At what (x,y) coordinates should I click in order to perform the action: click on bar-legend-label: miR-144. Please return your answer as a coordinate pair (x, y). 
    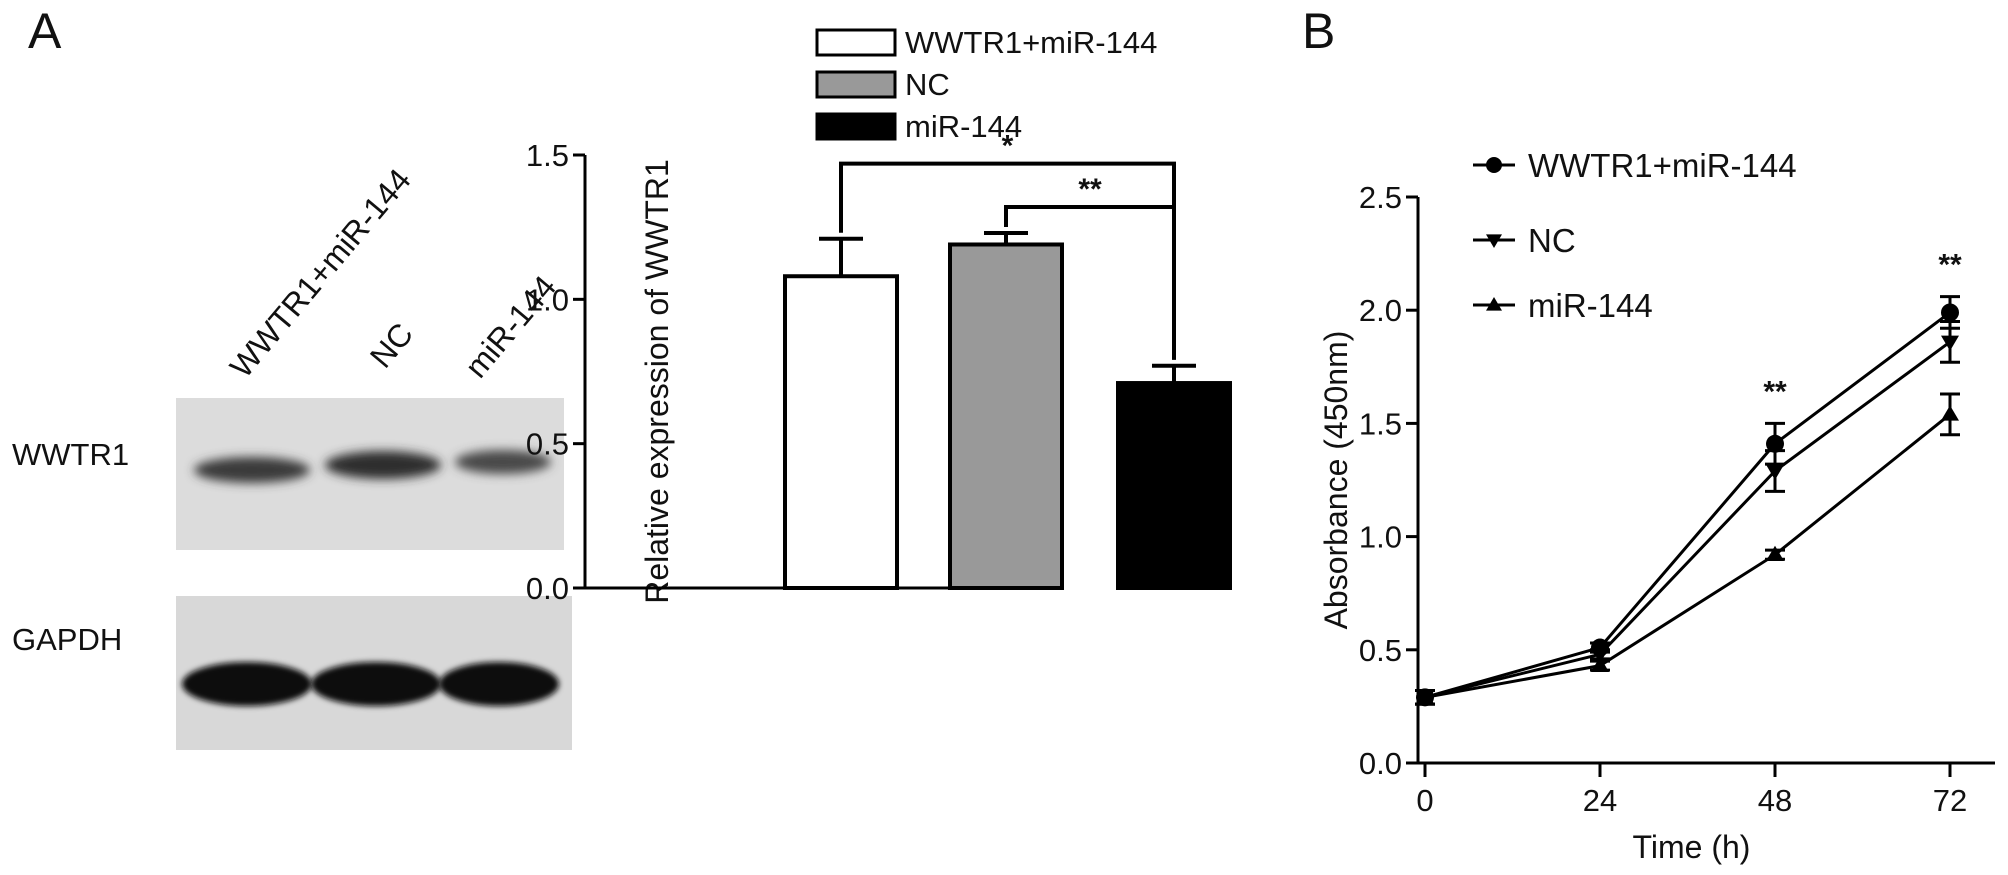
    Looking at the image, I should click on (963, 126).